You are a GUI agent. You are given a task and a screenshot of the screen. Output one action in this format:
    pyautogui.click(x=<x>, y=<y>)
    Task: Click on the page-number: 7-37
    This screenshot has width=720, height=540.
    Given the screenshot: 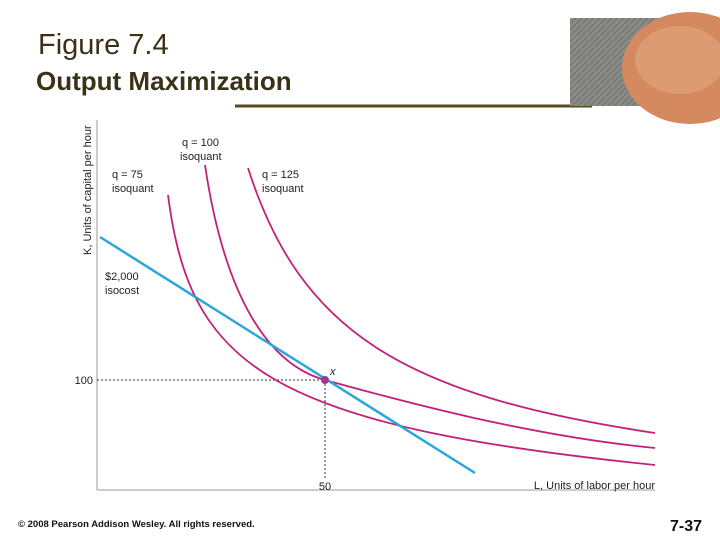 What is the action you would take?
    pyautogui.click(x=686, y=526)
    